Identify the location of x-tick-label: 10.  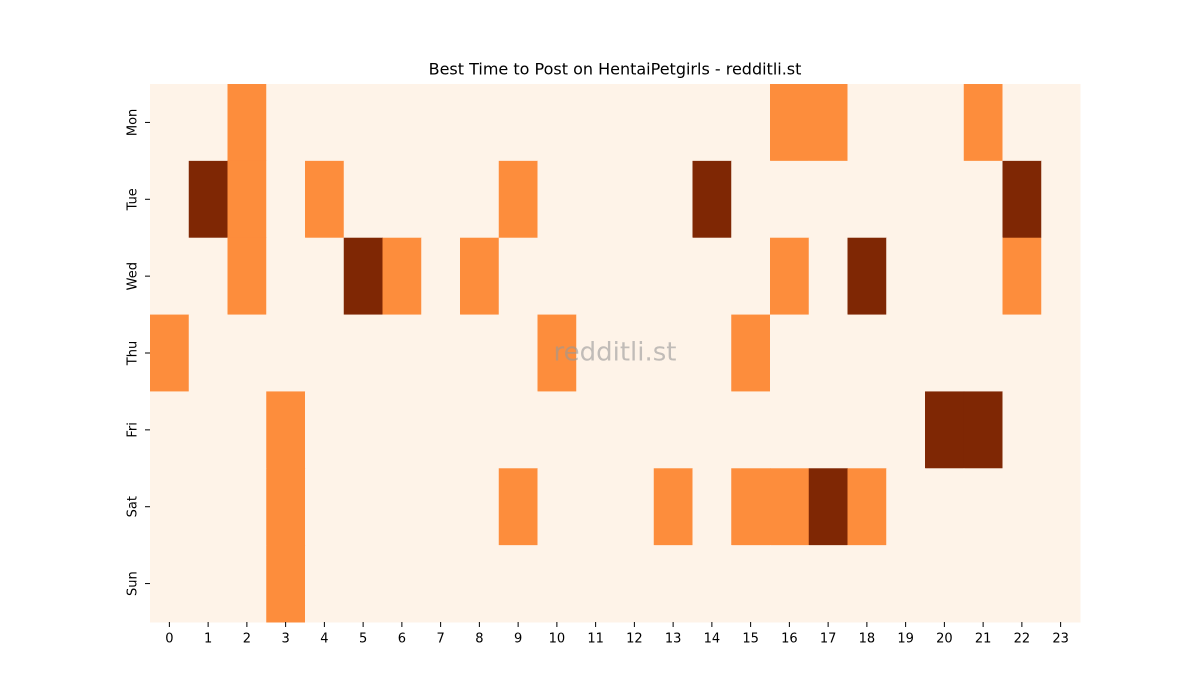
(557, 639).